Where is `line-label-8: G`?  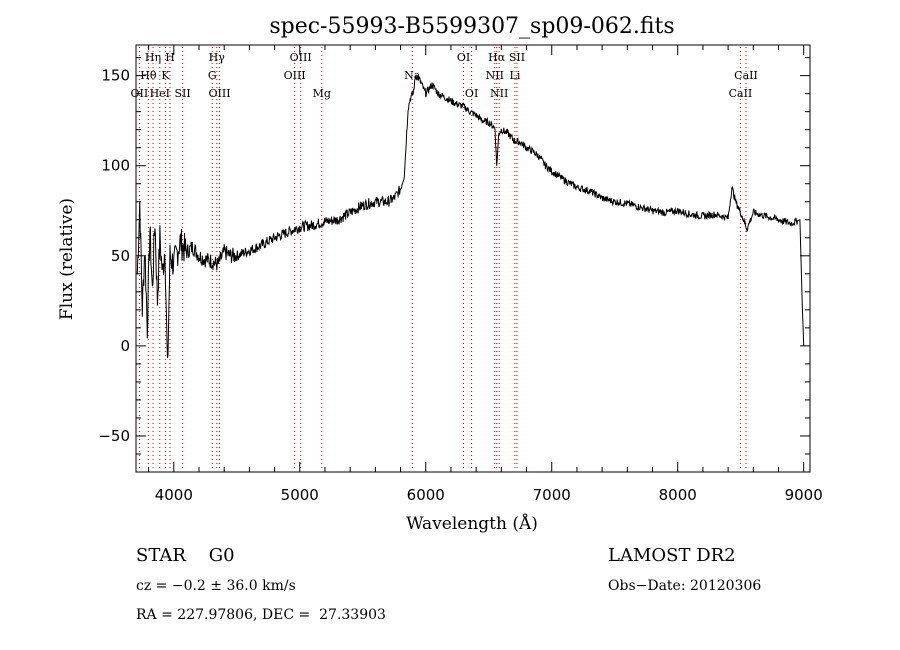
line-label-8: G is located at coordinates (212, 75).